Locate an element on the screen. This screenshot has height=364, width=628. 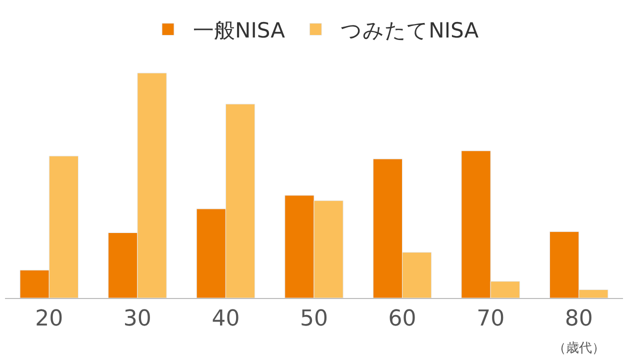
x-tick-label: 60 is located at coordinates (402, 319).